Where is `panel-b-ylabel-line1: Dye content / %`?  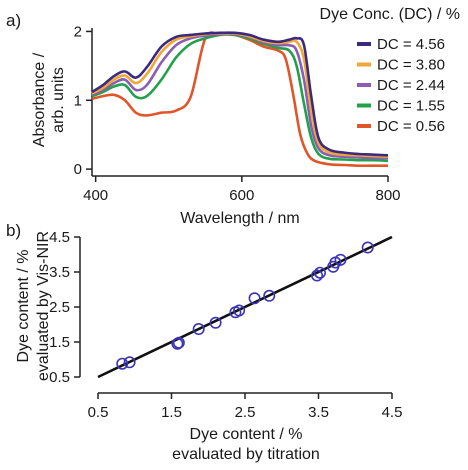
panel-b-ylabel-line1: Dye content / % is located at coordinates (23, 306).